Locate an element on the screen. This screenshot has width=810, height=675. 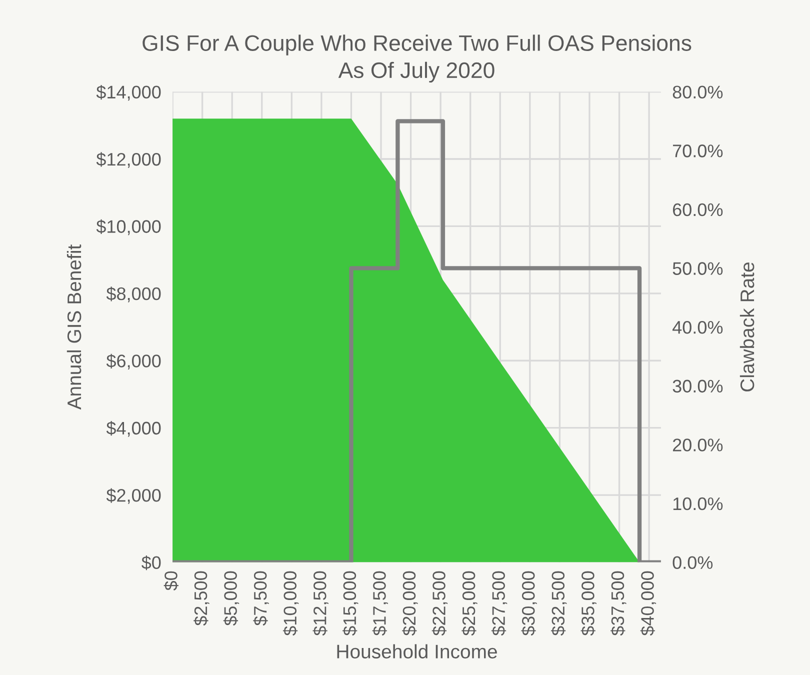
y-tick-label: $8,000 is located at coordinates (133, 294).